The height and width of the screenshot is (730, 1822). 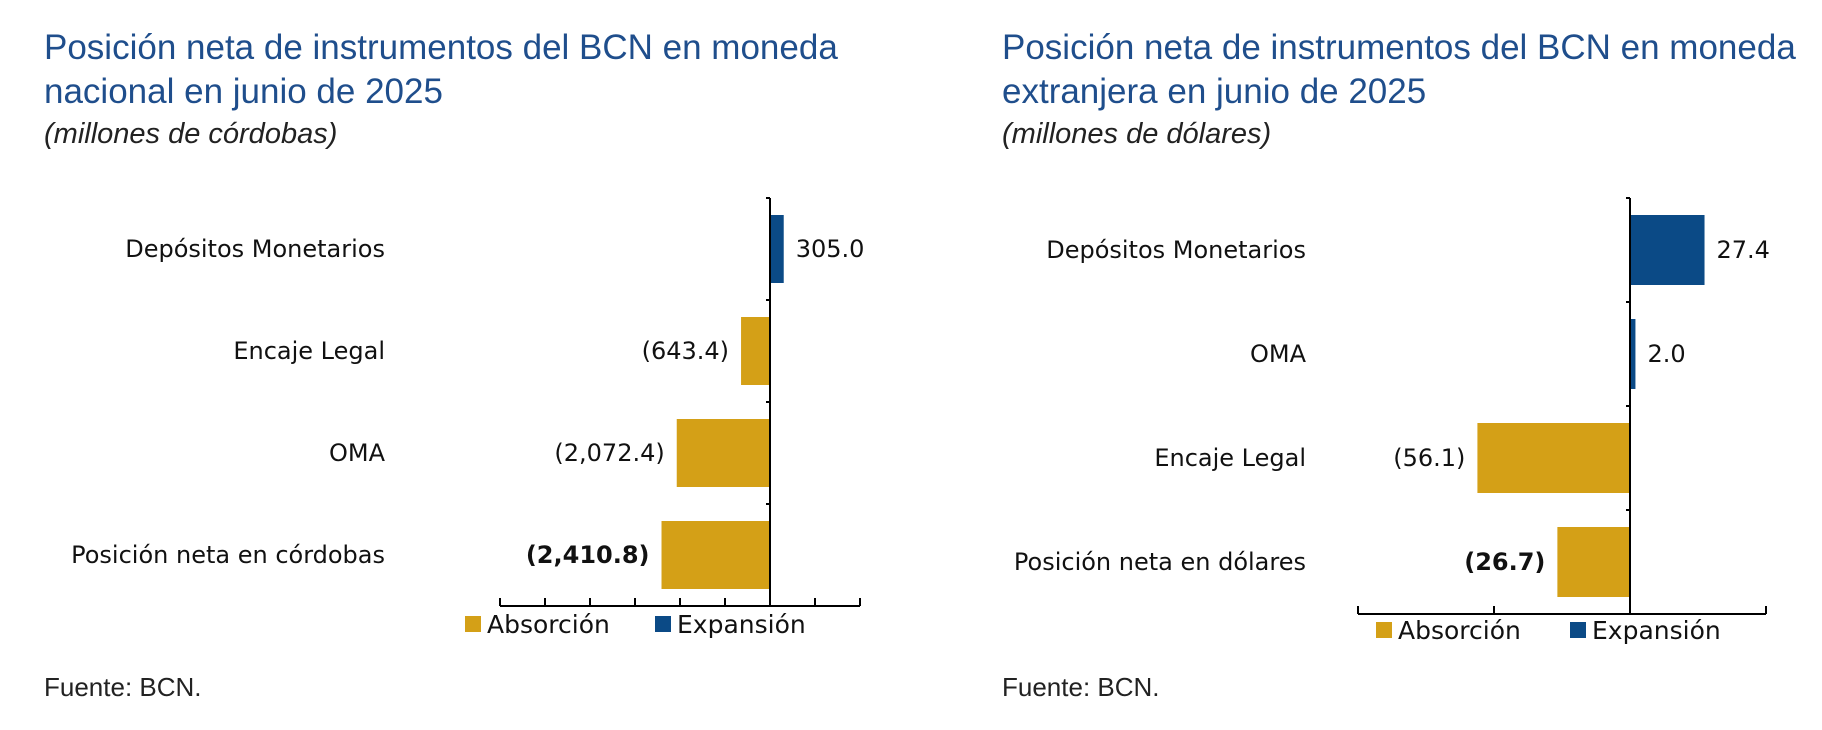 I want to click on data-label: 2.0, so click(x=1666, y=354).